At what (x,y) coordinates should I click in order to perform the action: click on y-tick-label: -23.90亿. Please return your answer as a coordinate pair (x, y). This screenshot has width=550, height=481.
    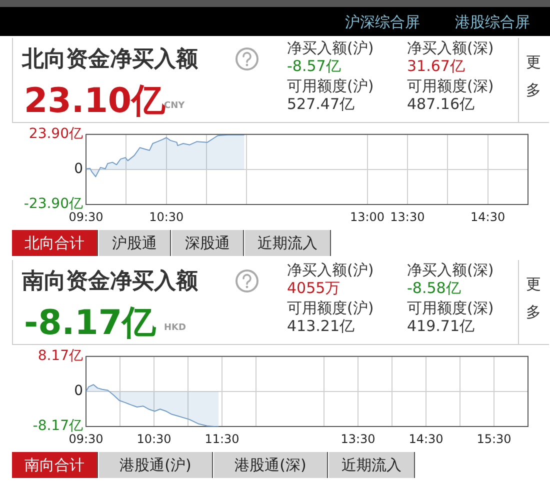
    Looking at the image, I should click on (53, 204).